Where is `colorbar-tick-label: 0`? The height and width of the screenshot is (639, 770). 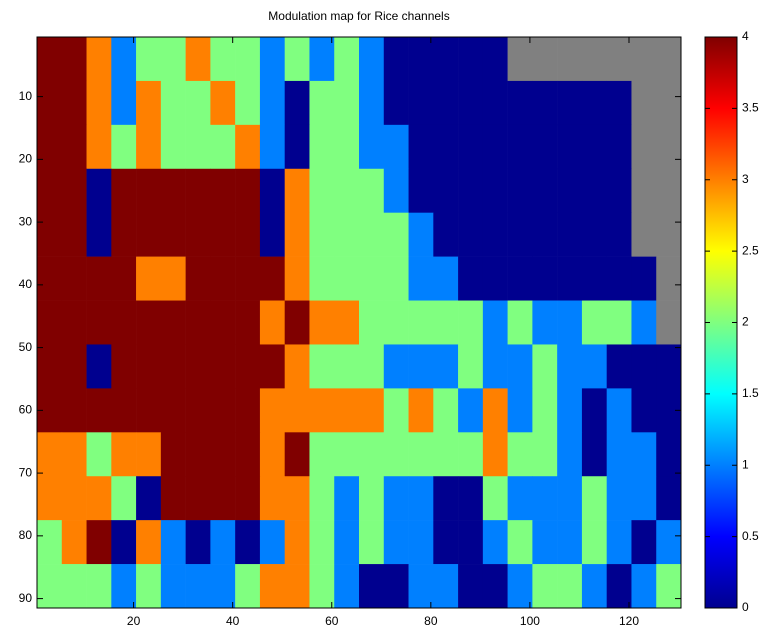
colorbar-tick-label: 0 is located at coordinates (745, 607).